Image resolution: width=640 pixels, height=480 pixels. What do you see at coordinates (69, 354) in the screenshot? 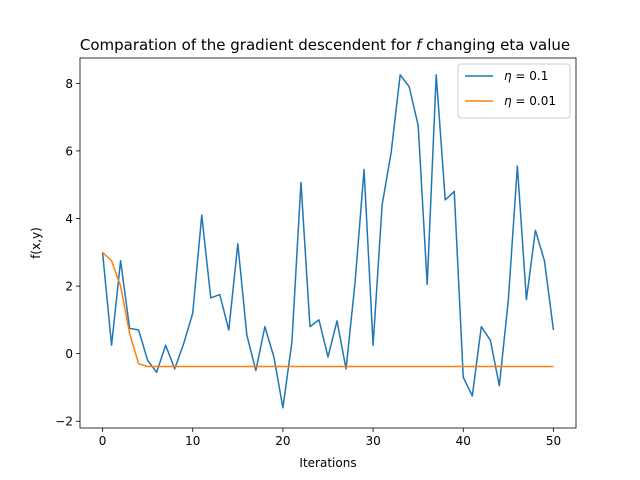
I see `y-tick-label: 0` at bounding box center [69, 354].